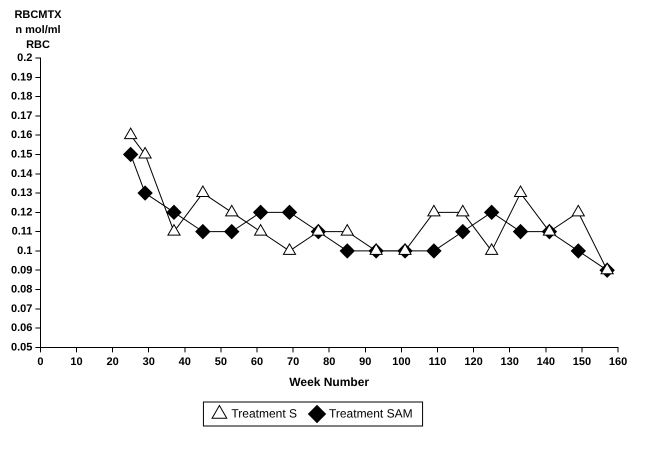 This screenshot has width=649, height=449. Describe the element at coordinates (329, 362) in the screenshot. I see `x-tick-label: 80` at that location.